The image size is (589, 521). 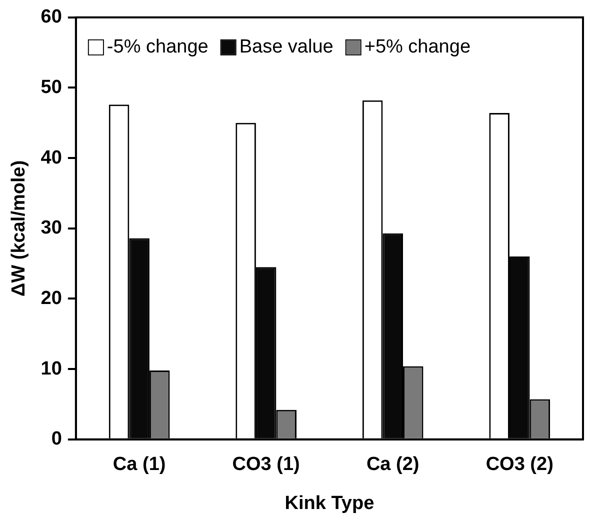 What do you see at coordinates (51, 87) in the screenshot?
I see `y-tick-label: 50` at bounding box center [51, 87].